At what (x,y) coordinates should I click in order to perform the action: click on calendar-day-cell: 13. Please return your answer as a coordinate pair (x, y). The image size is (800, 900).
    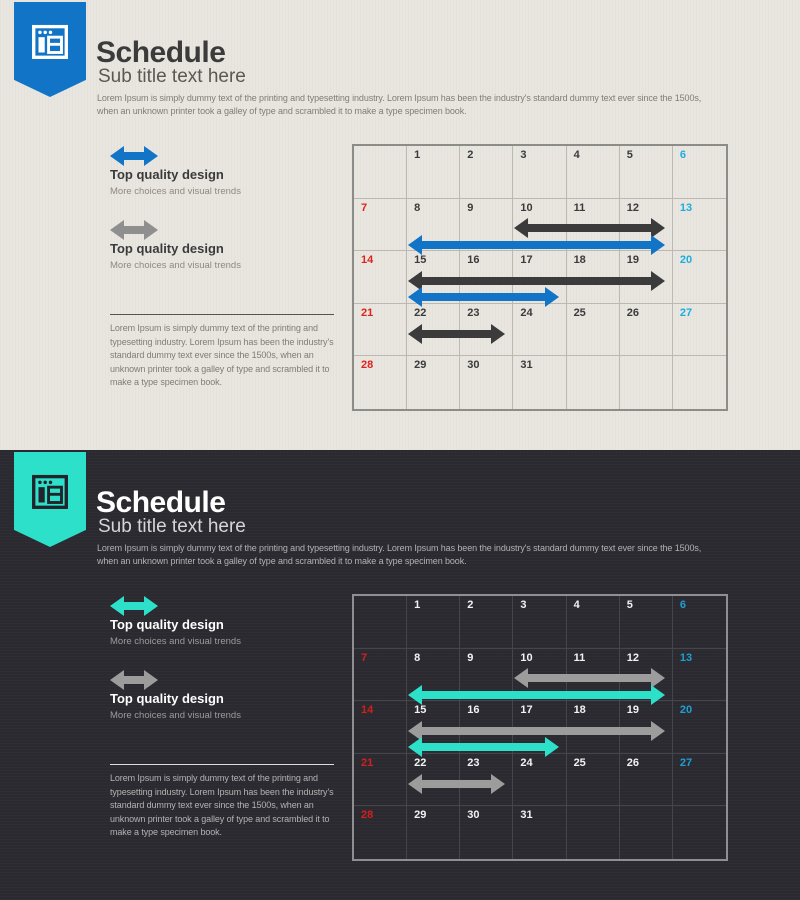
    Looking at the image, I should click on (699, 225).